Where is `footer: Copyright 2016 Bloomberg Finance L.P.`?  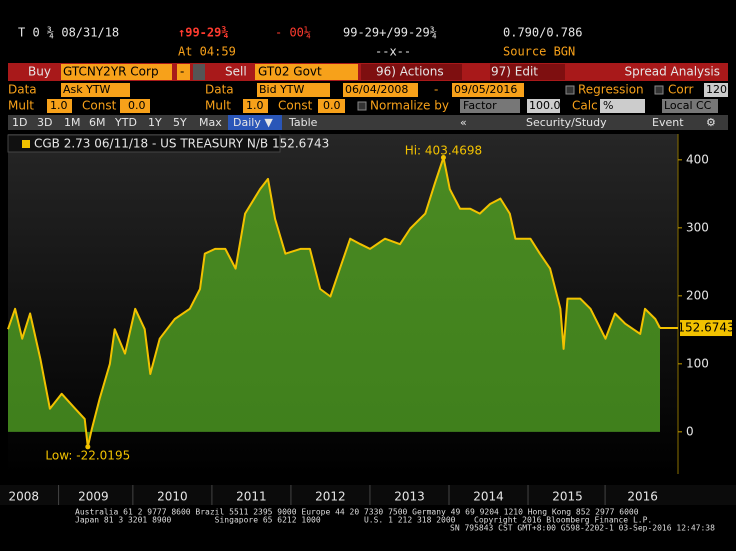 footer: Copyright 2016 Bloomberg Finance L.P. is located at coordinates (563, 520).